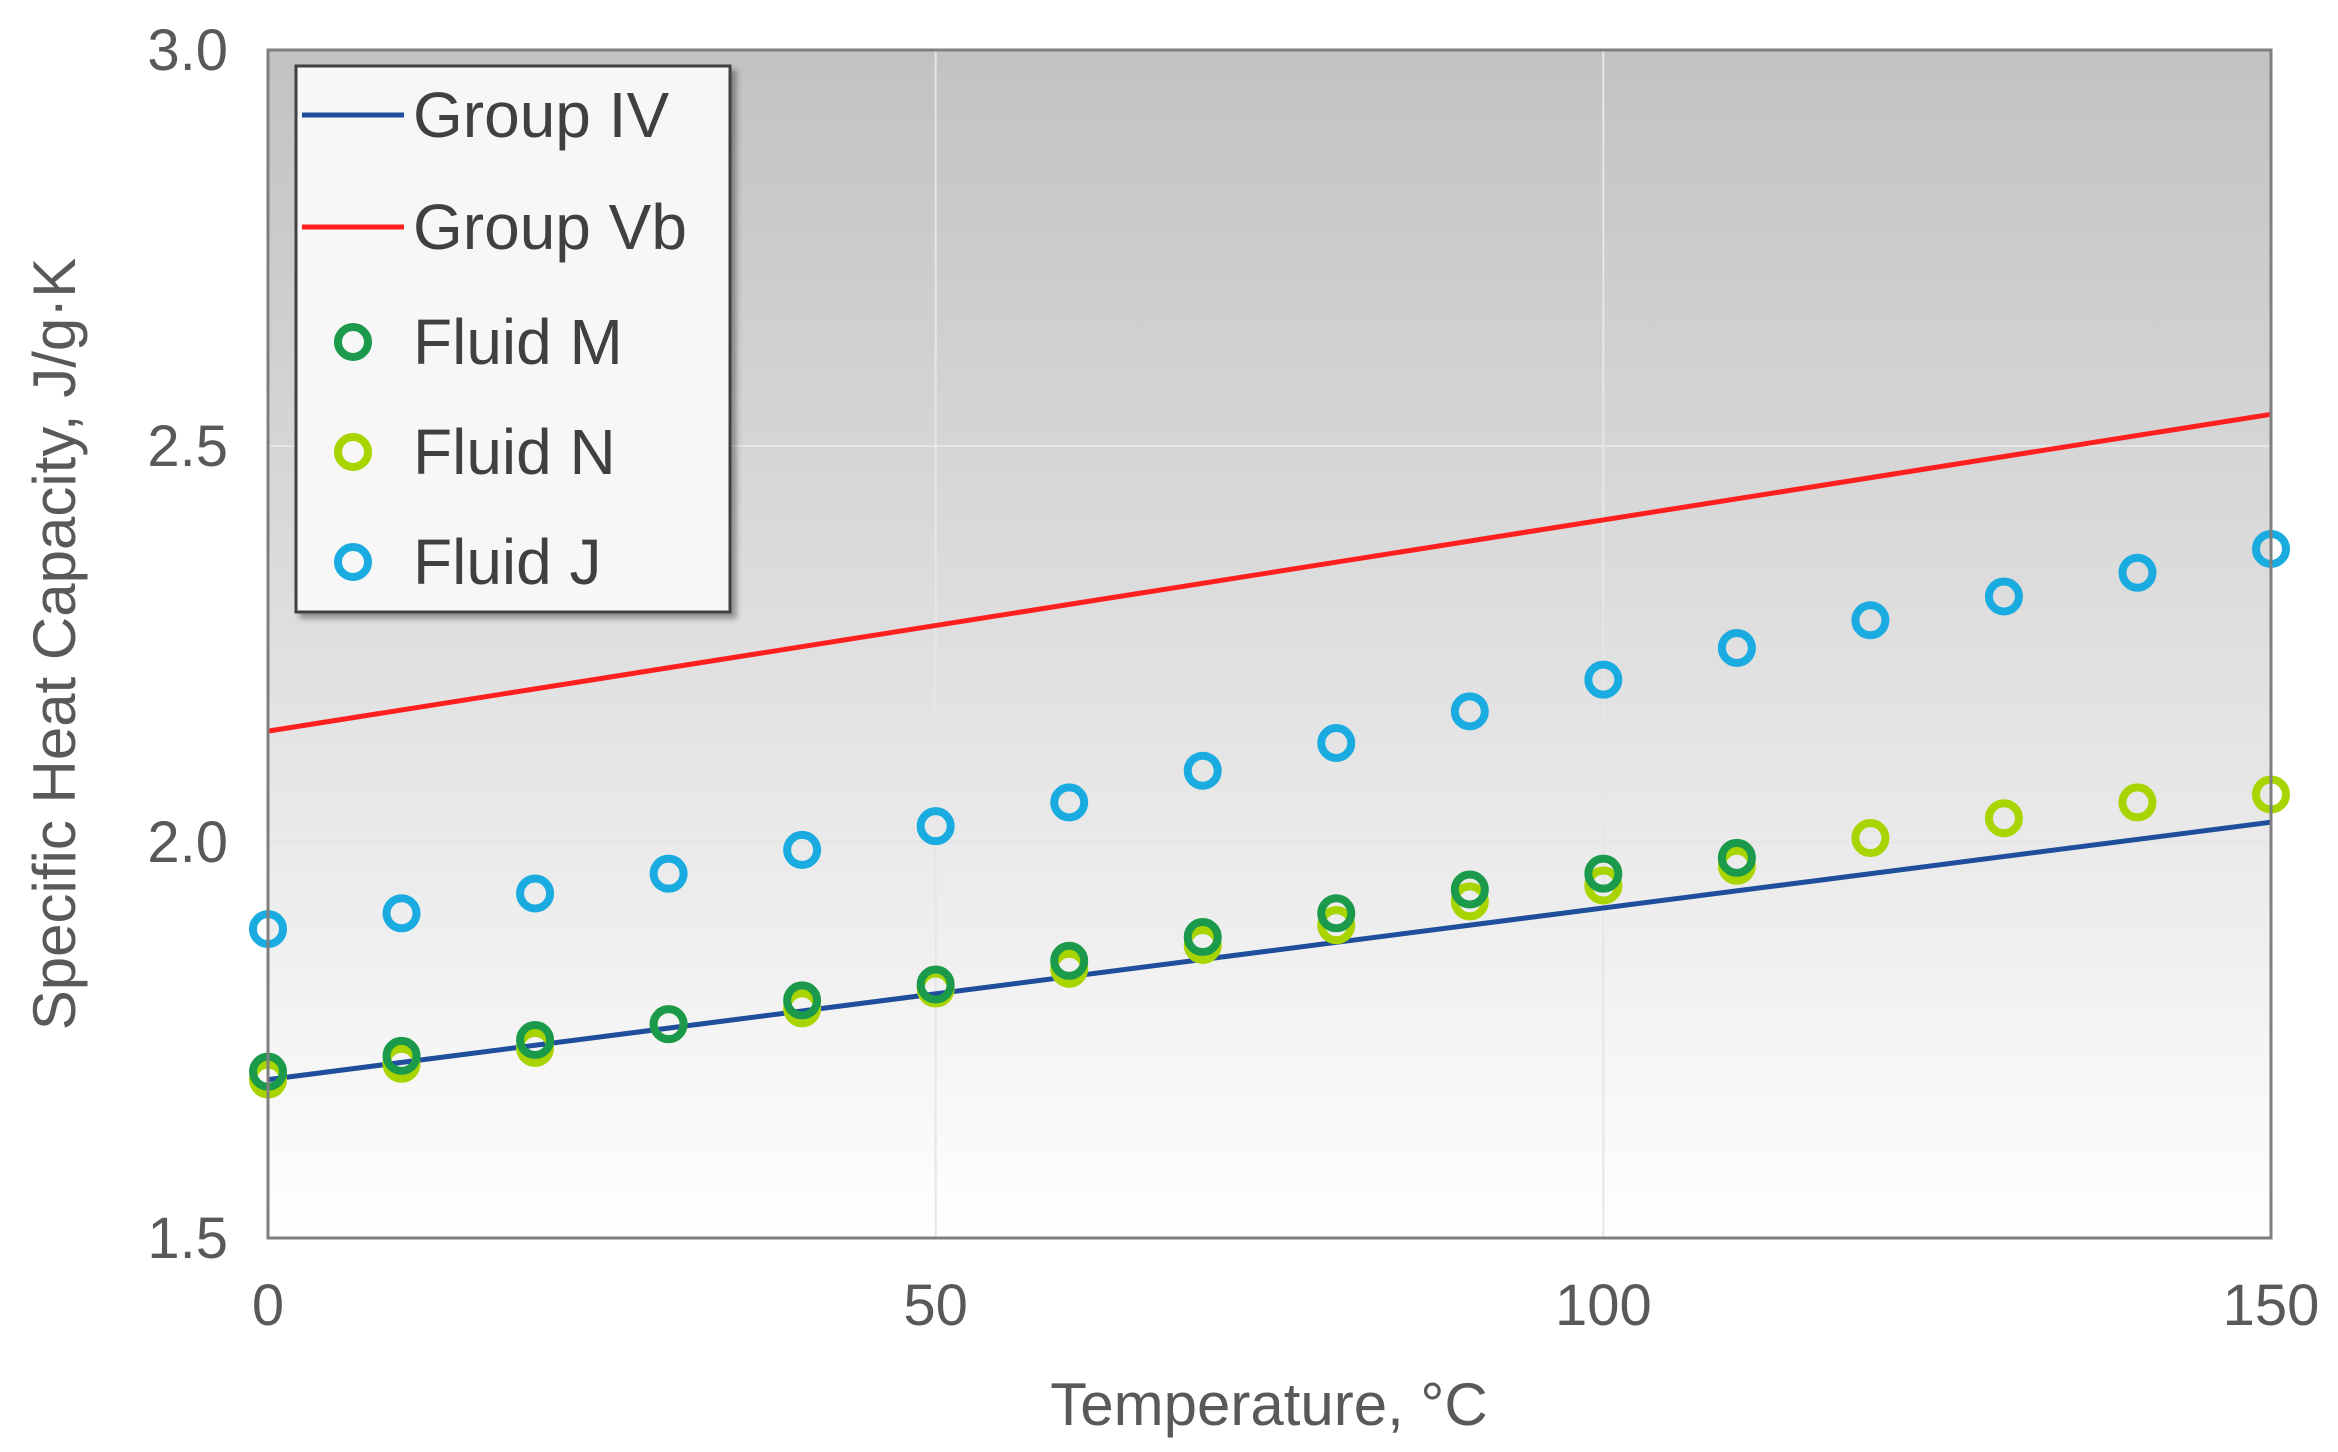 The width and height of the screenshot is (2338, 1452). I want to click on y-tick-label: 2.0, so click(187, 842).